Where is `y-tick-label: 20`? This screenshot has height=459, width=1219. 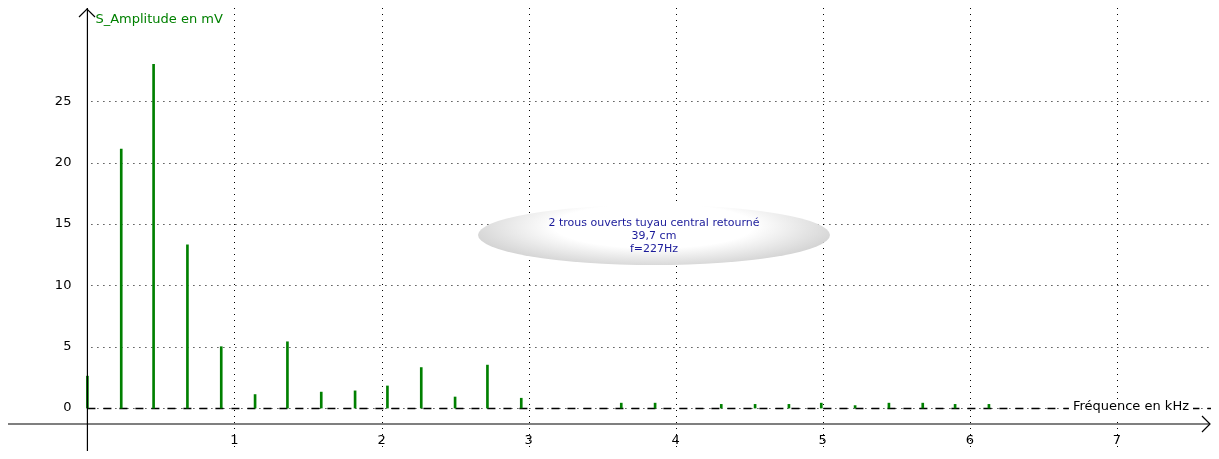
y-tick-label: 20 is located at coordinates (63, 161).